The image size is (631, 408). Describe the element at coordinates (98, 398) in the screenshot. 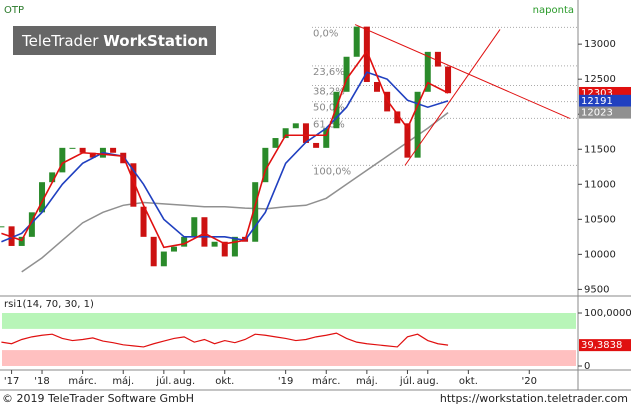

I see `copyright: © 2019 TeleTrader Software GmbH` at that location.